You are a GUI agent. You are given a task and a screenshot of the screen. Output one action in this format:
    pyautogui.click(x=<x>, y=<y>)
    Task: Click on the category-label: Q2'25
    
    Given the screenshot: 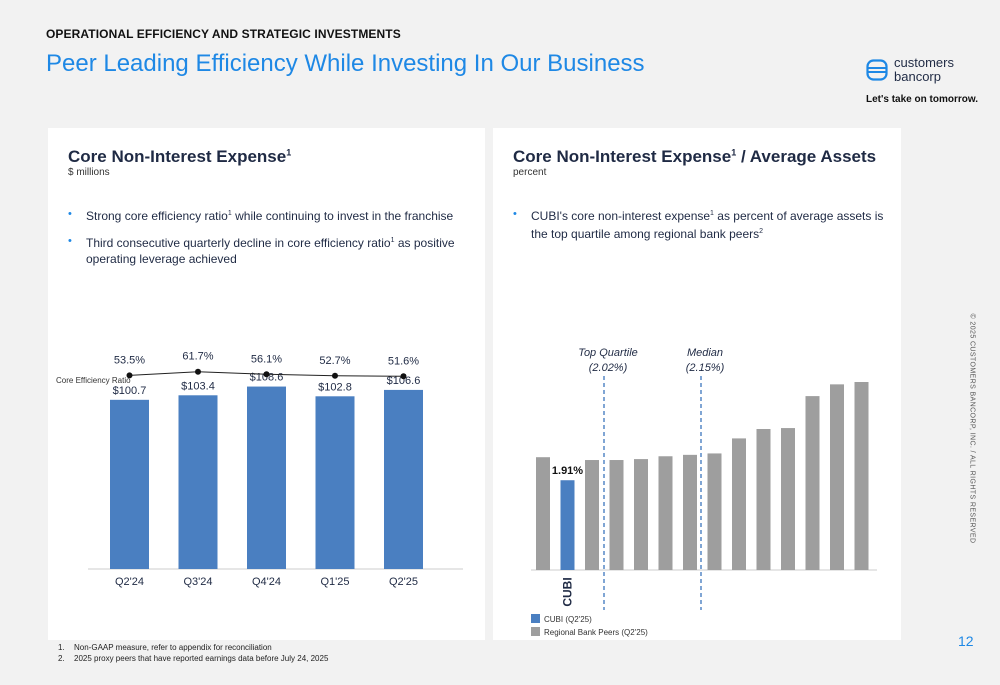 What is the action you would take?
    pyautogui.click(x=403, y=582)
    